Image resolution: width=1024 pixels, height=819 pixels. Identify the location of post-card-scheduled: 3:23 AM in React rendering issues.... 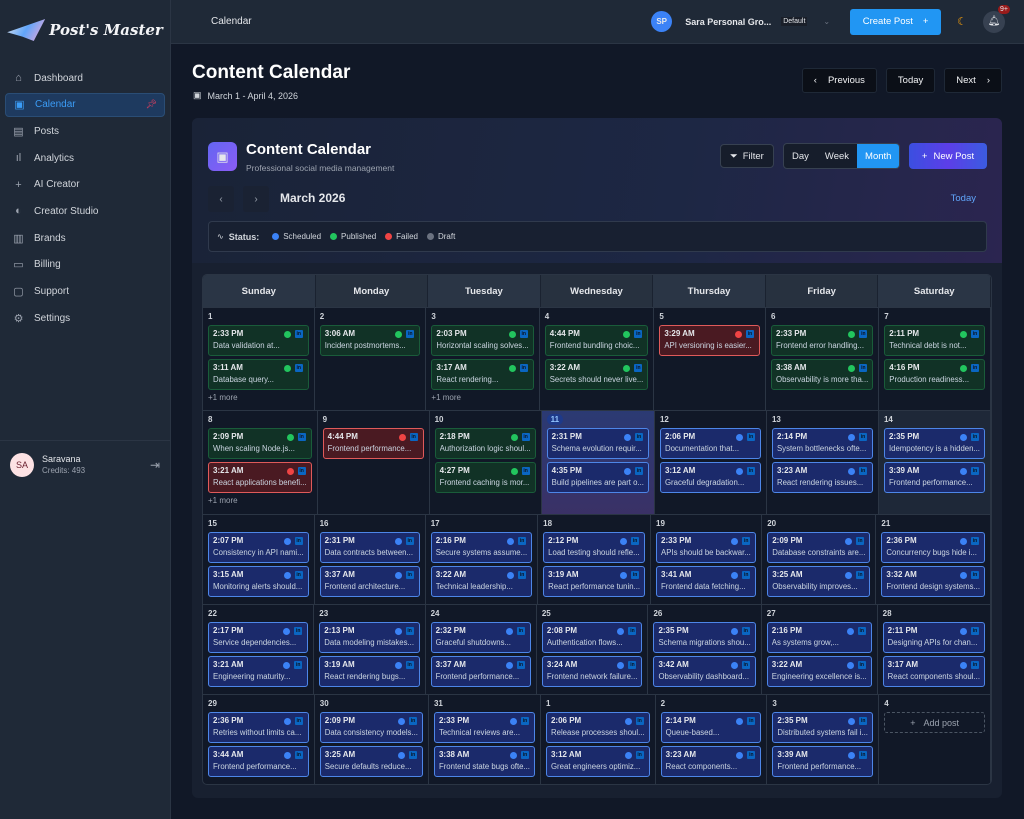
(822, 477).